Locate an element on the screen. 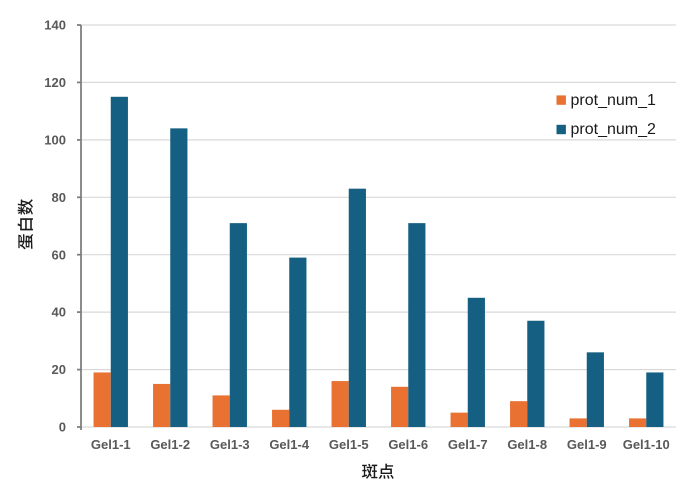 This screenshot has height=495, width=696. svg-text: Gel1-9 is located at coordinates (587, 444).